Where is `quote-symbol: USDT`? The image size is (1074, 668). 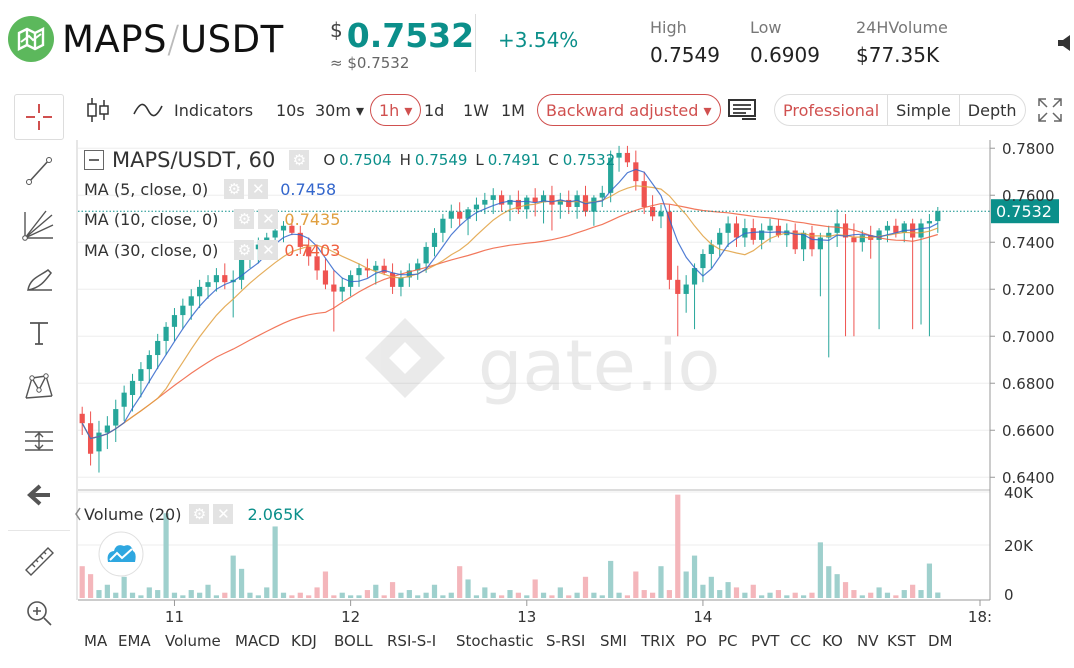
quote-symbol: USDT is located at coordinates (232, 39).